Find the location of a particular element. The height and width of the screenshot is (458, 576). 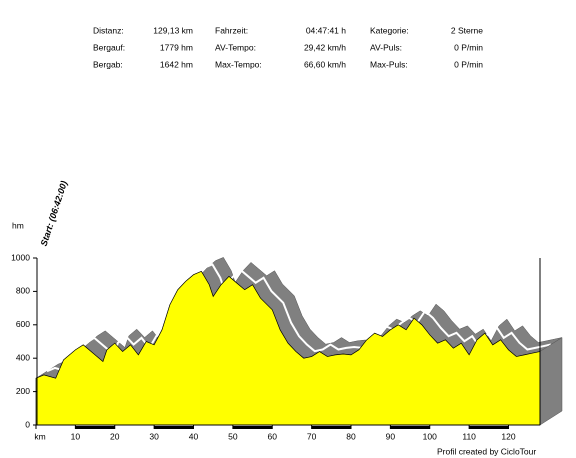

x-tick-label: 50 is located at coordinates (233, 436).